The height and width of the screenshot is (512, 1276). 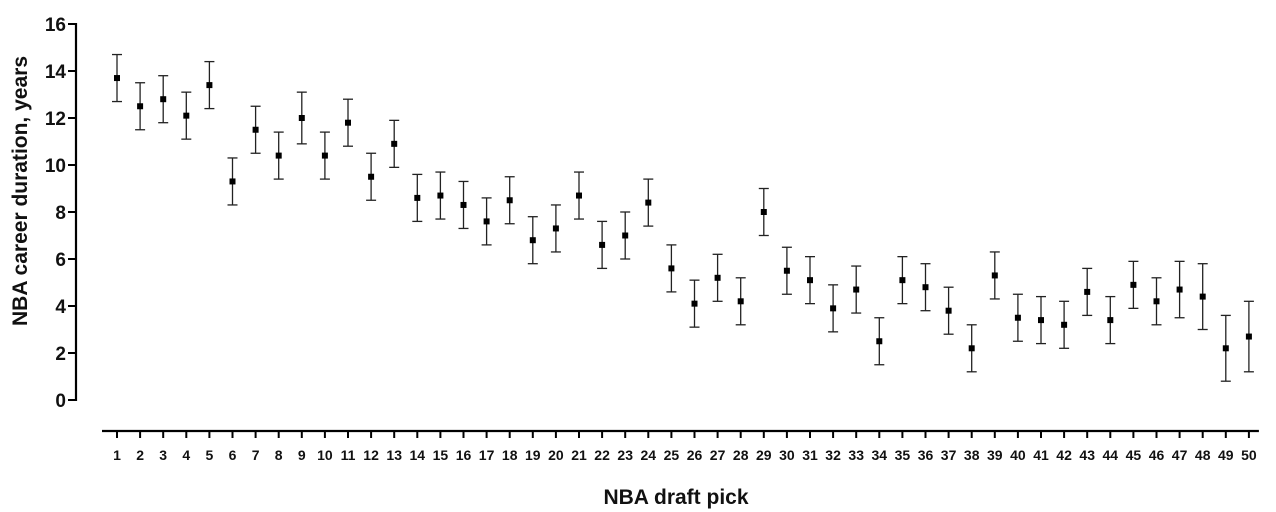 I want to click on x-tick-label: 26, so click(x=695, y=455).